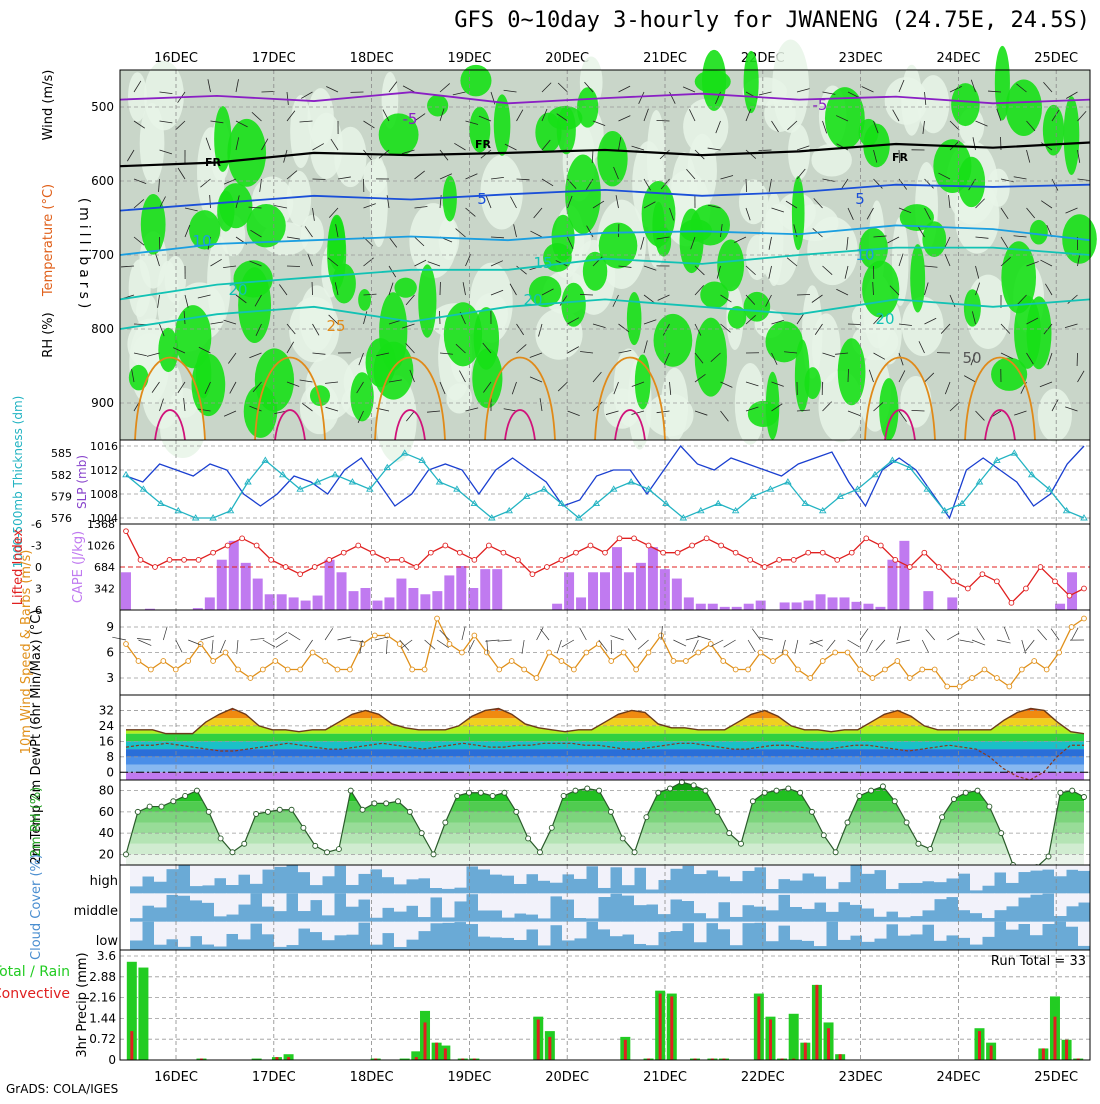 This screenshot has height=1104, width=1100. I want to click on x-tick-label-top: 23DEC, so click(861, 58).